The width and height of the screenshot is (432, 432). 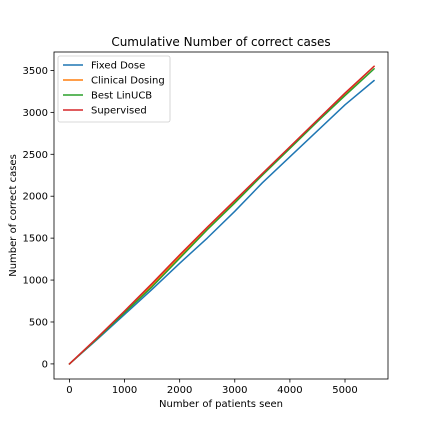 I want to click on y-tick-label: 1500, so click(x=35, y=239).